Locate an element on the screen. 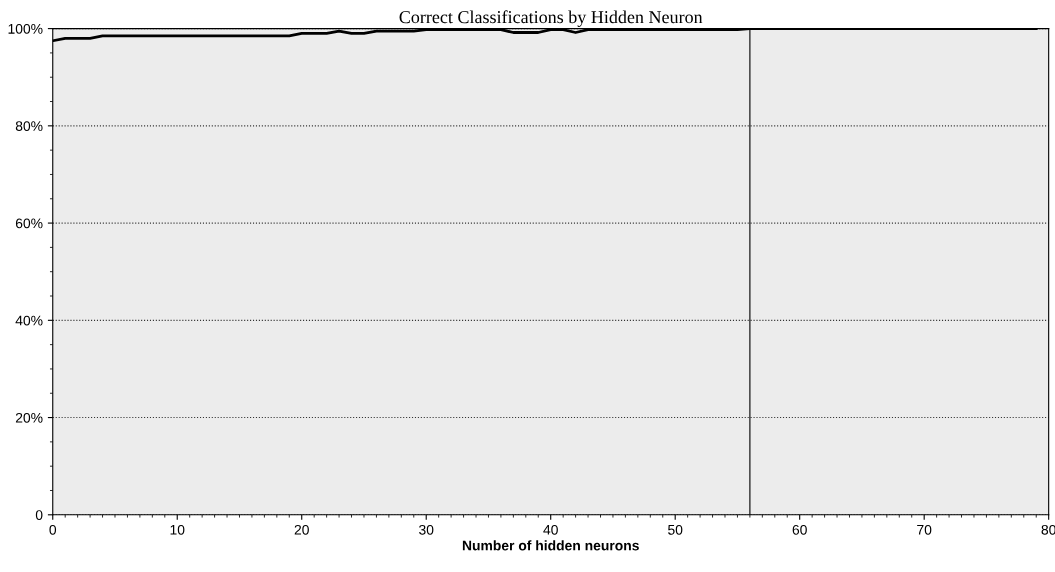 Image resolution: width=1055 pixels, height=572 pixels. x-tick-label: 30 is located at coordinates (426, 529).